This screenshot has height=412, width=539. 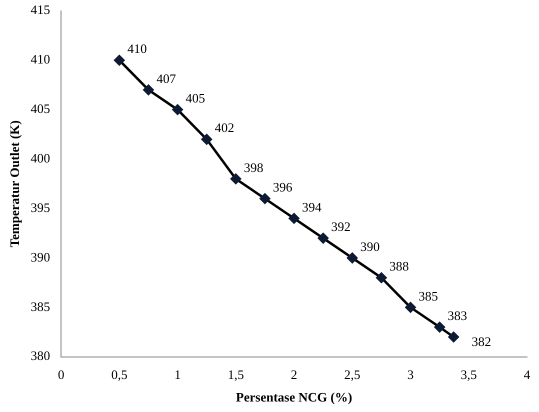 I want to click on data-label: 392, so click(x=341, y=226).